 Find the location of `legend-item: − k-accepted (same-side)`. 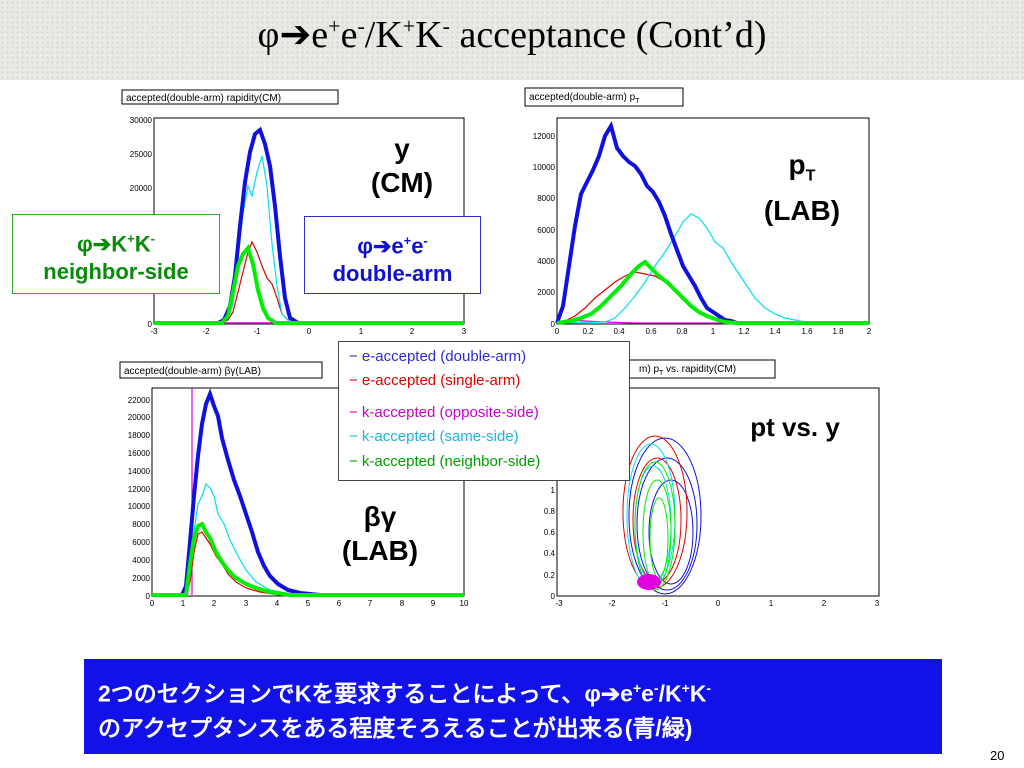

legend-item: − k-accepted (same-side) is located at coordinates (434, 436).